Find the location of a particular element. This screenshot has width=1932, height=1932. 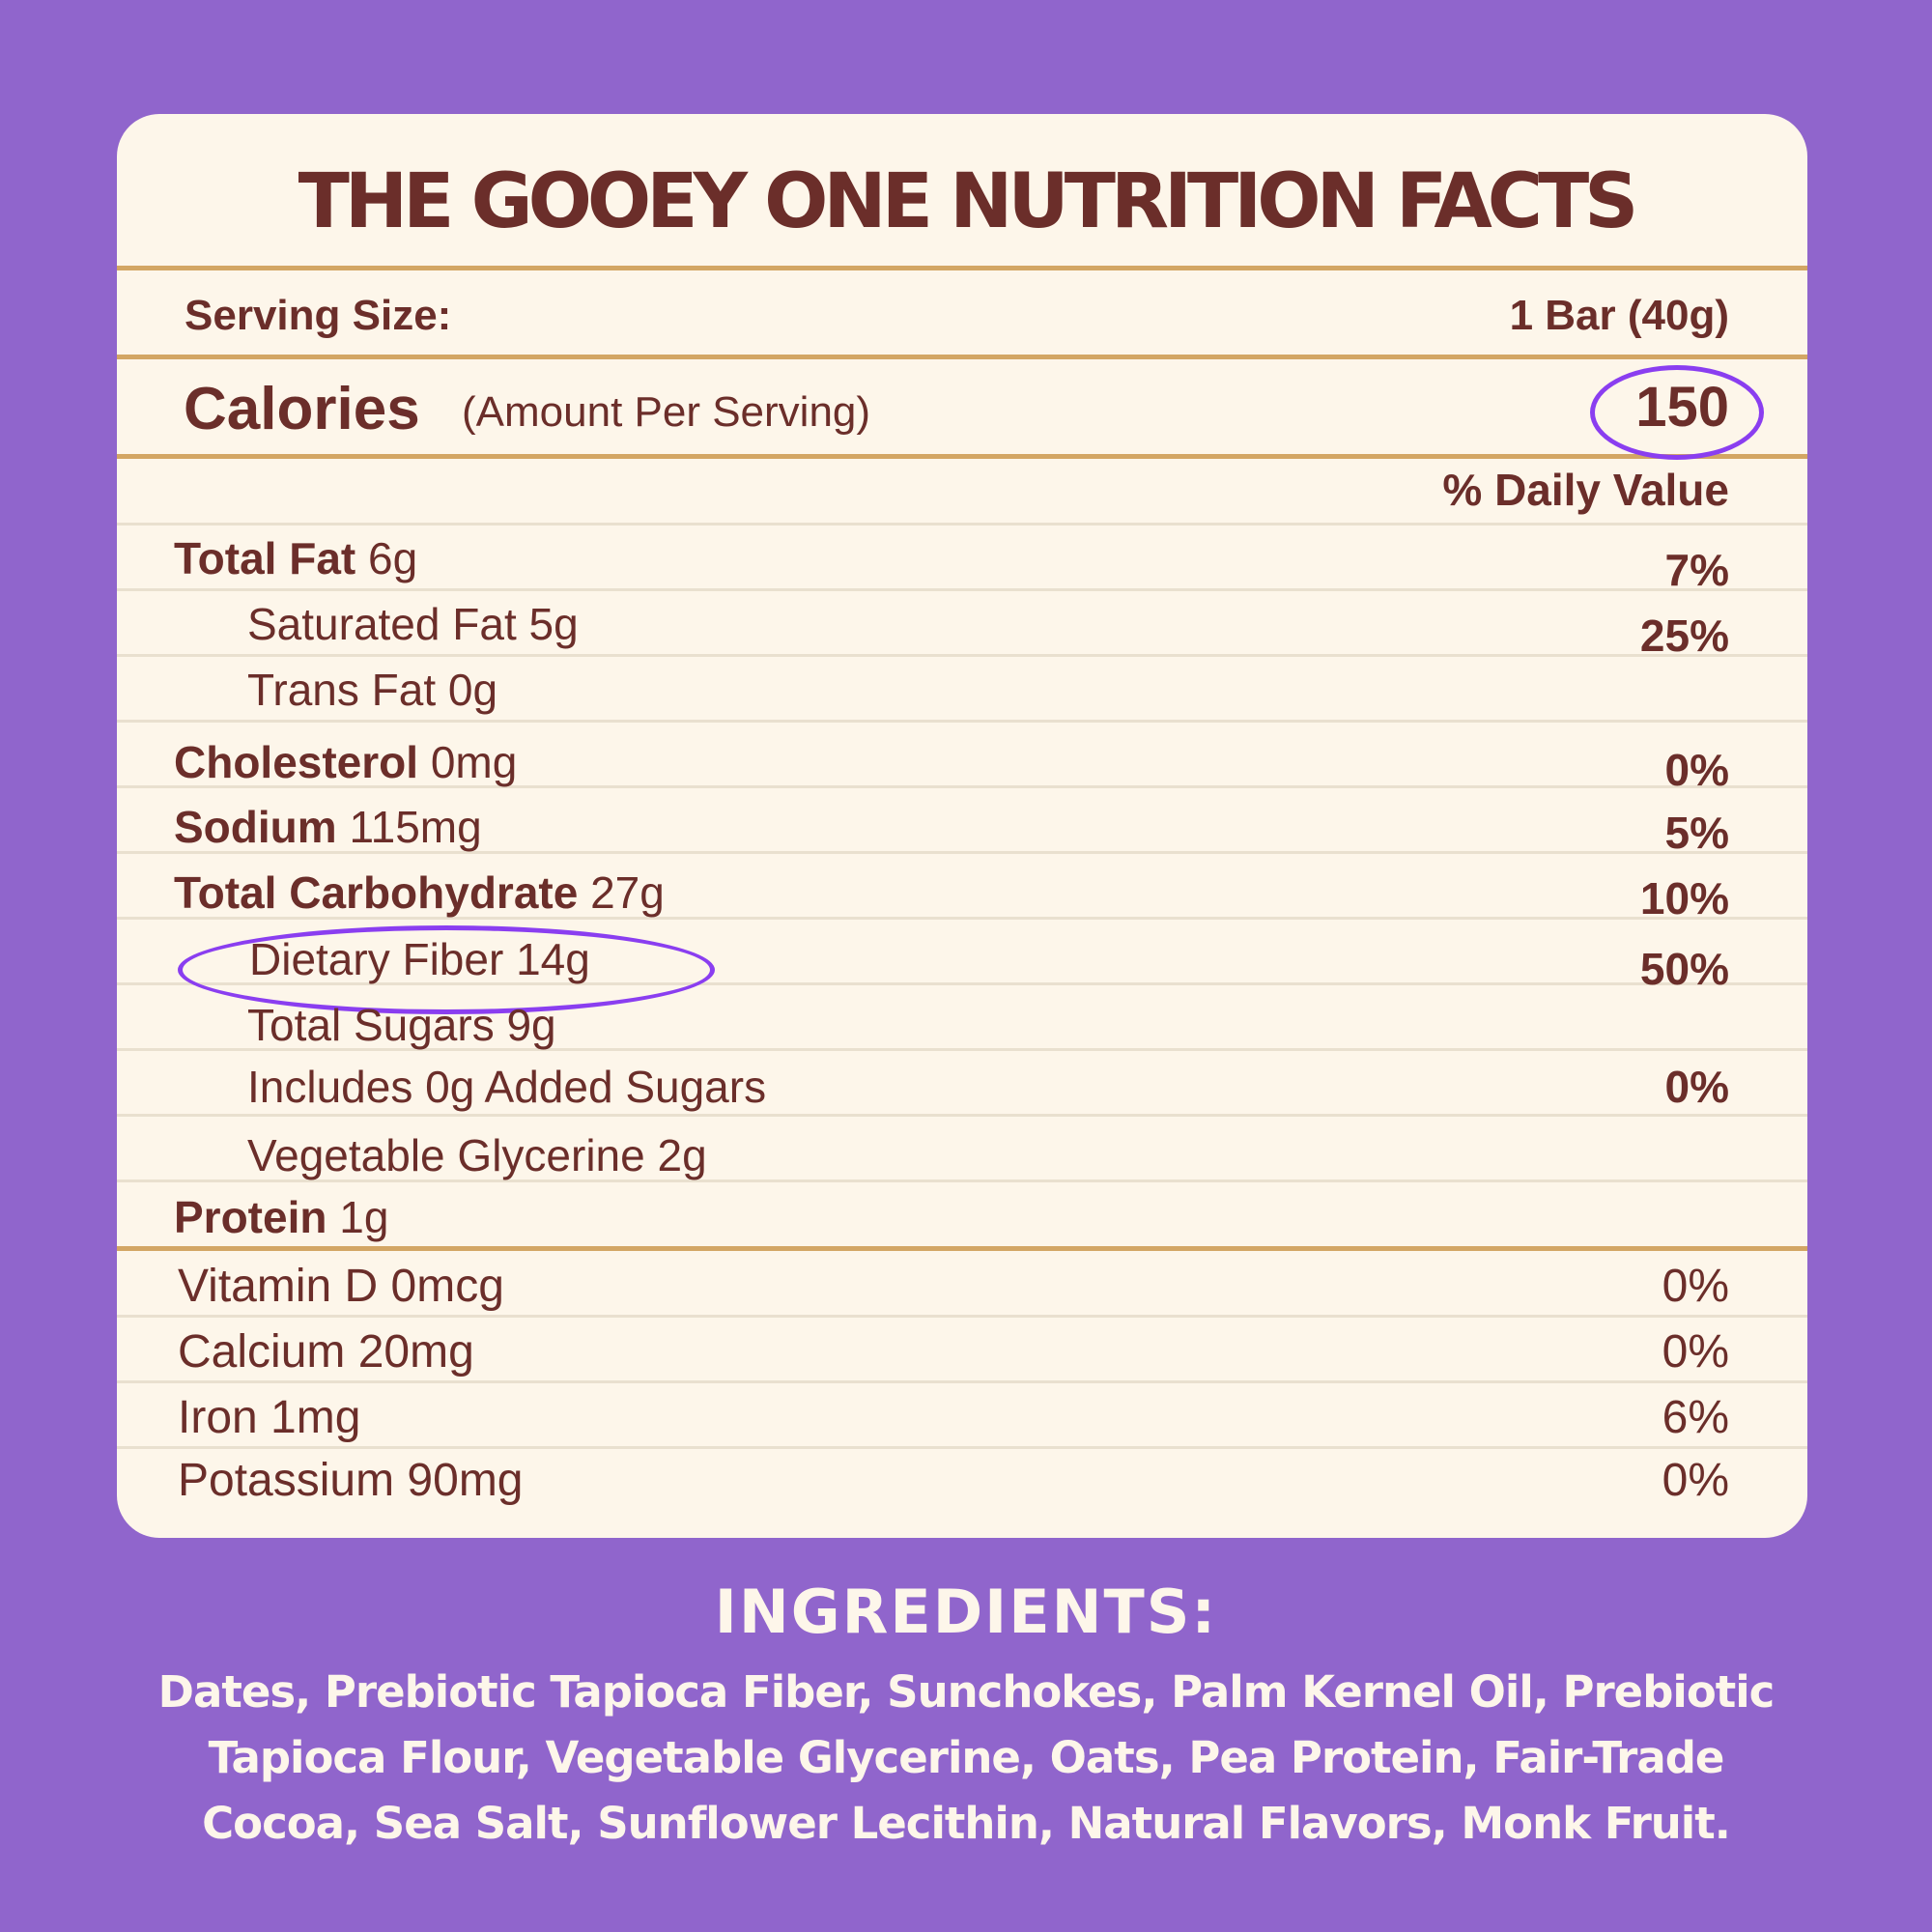

serving-size-value: 1 Bar (40g) is located at coordinates (1619, 315).